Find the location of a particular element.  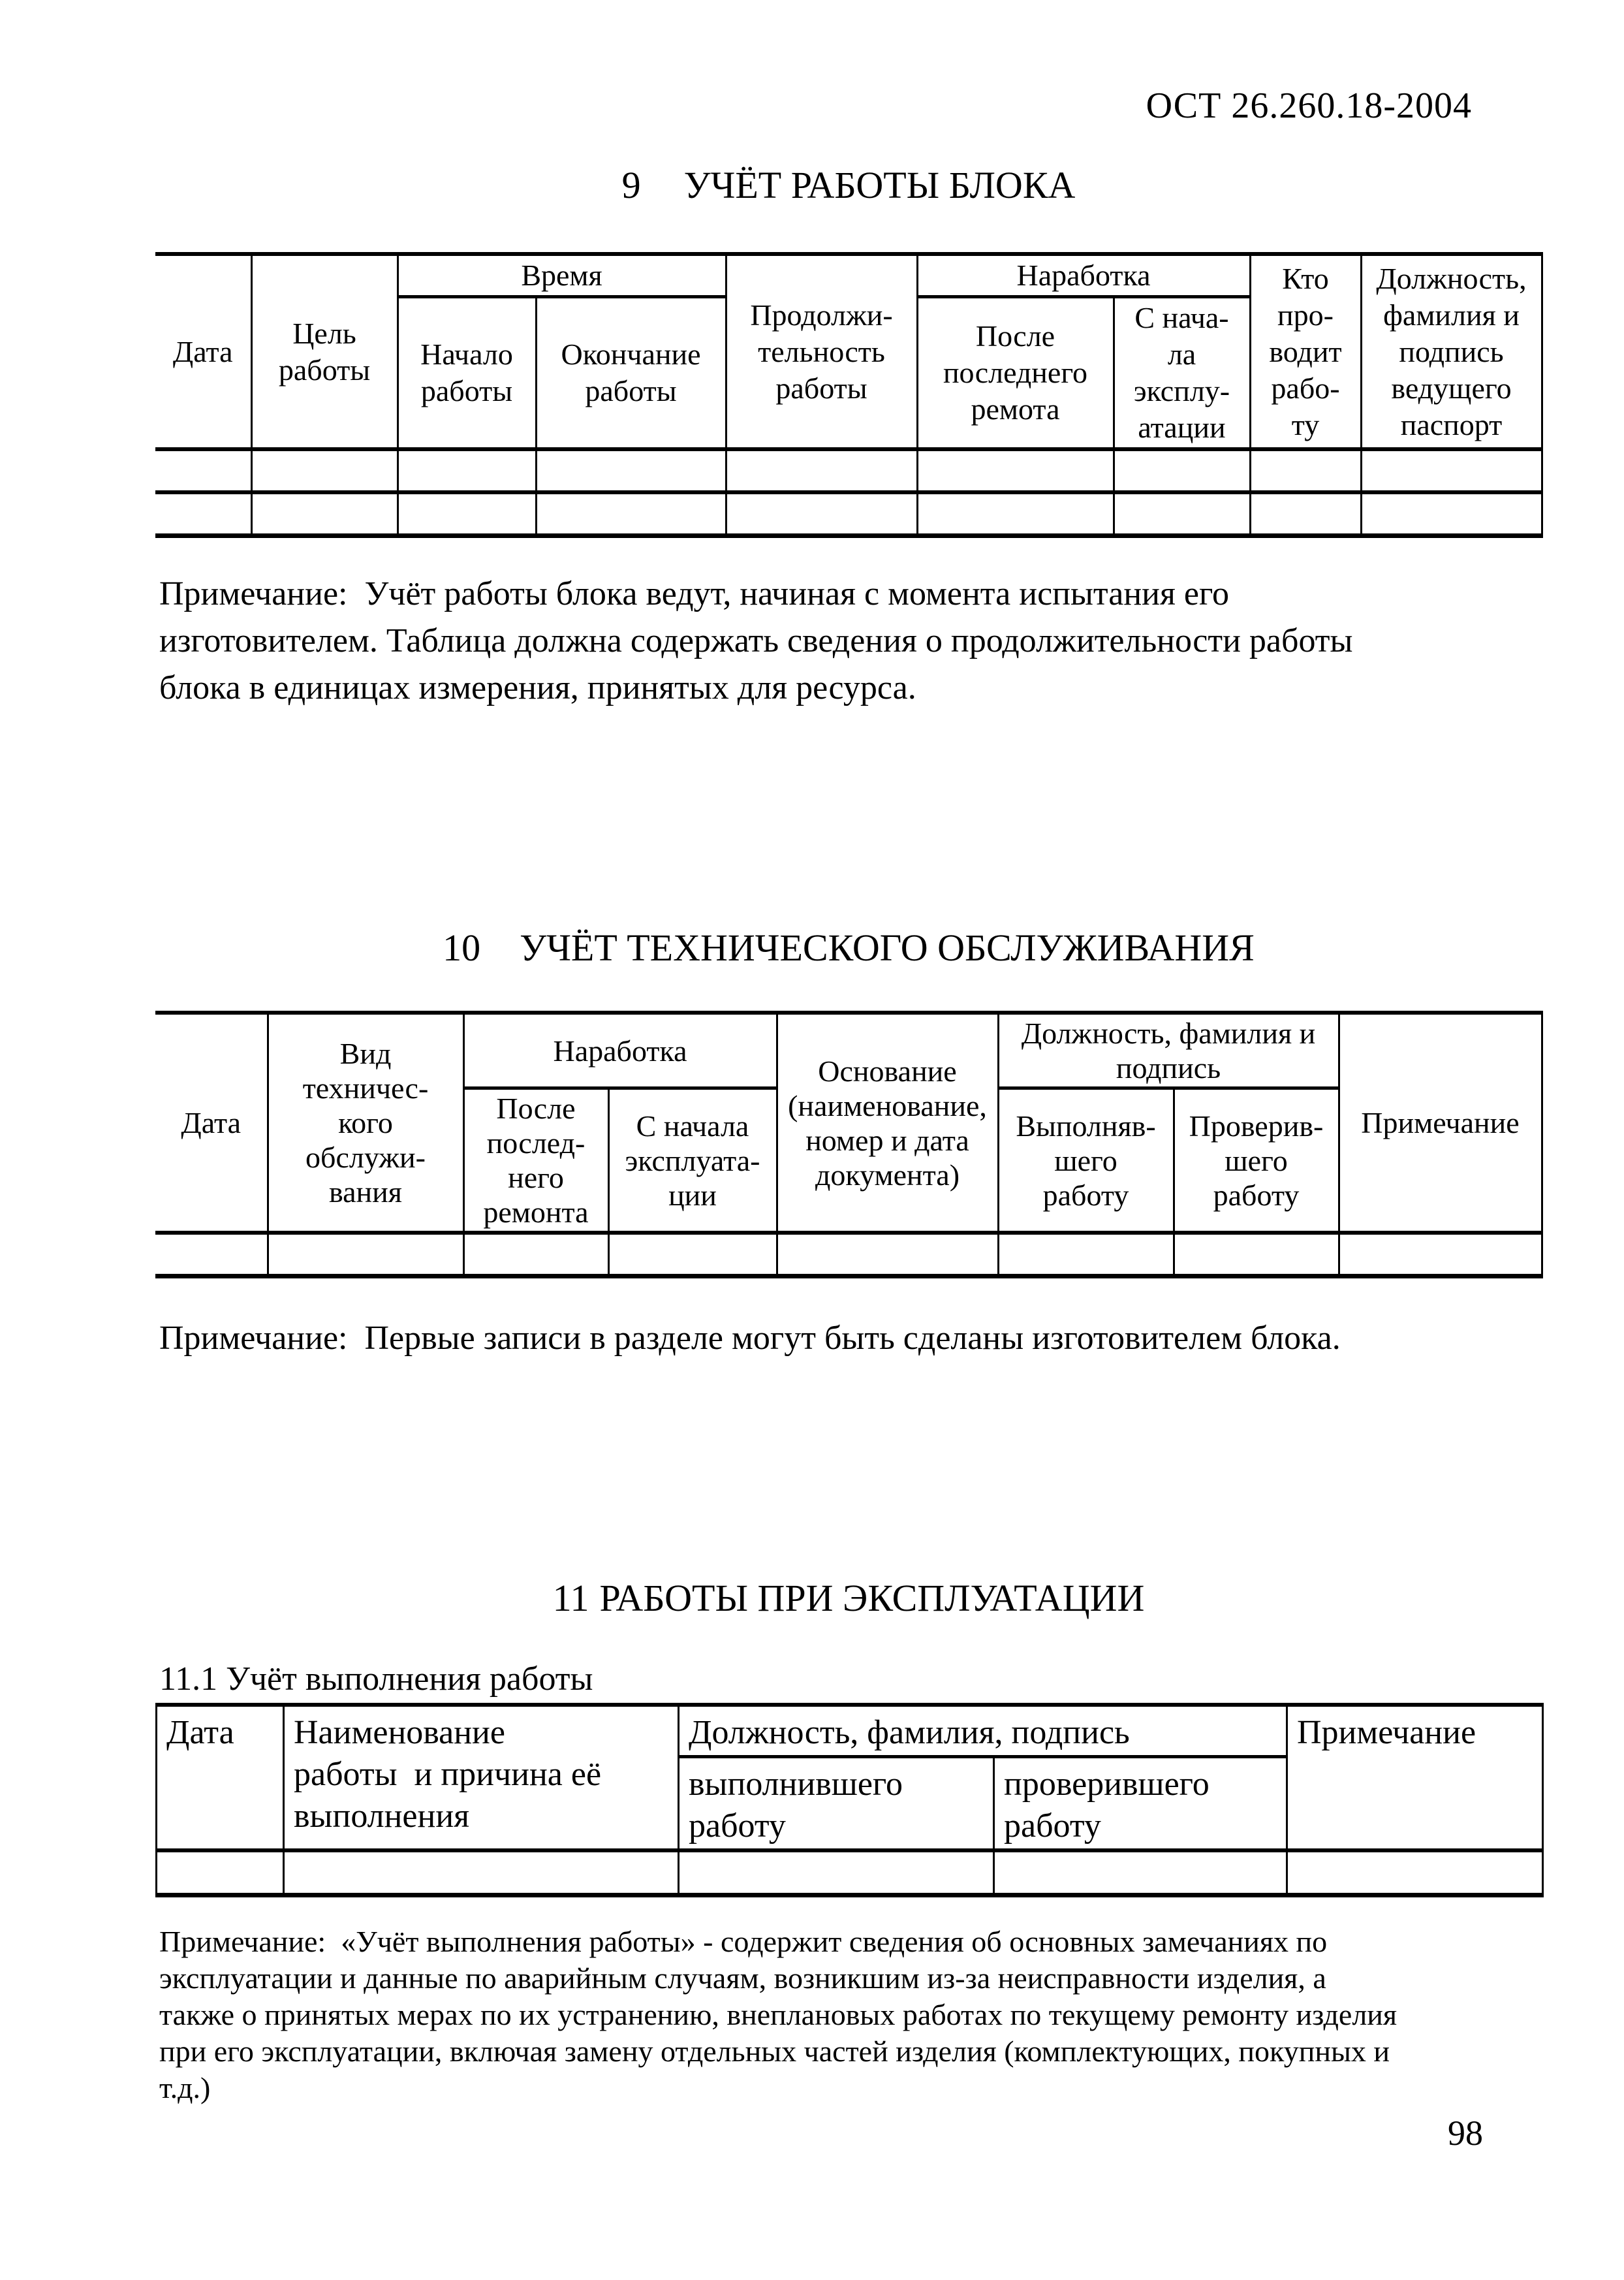

section-9-title: УЧЁТ РАБОТЫ БЛОКА is located at coordinates (879, 185).